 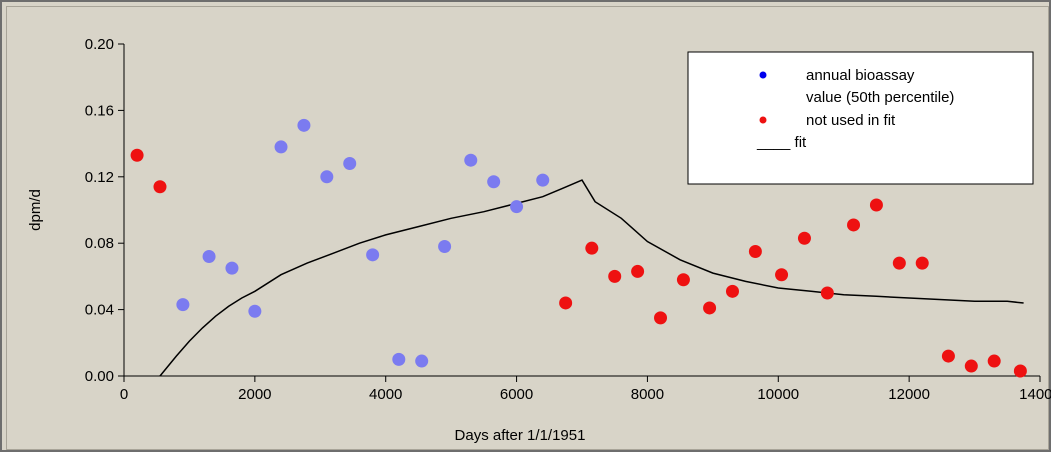 What do you see at coordinates (99, 177) in the screenshot?
I see `y-tick-label: 0.12` at bounding box center [99, 177].